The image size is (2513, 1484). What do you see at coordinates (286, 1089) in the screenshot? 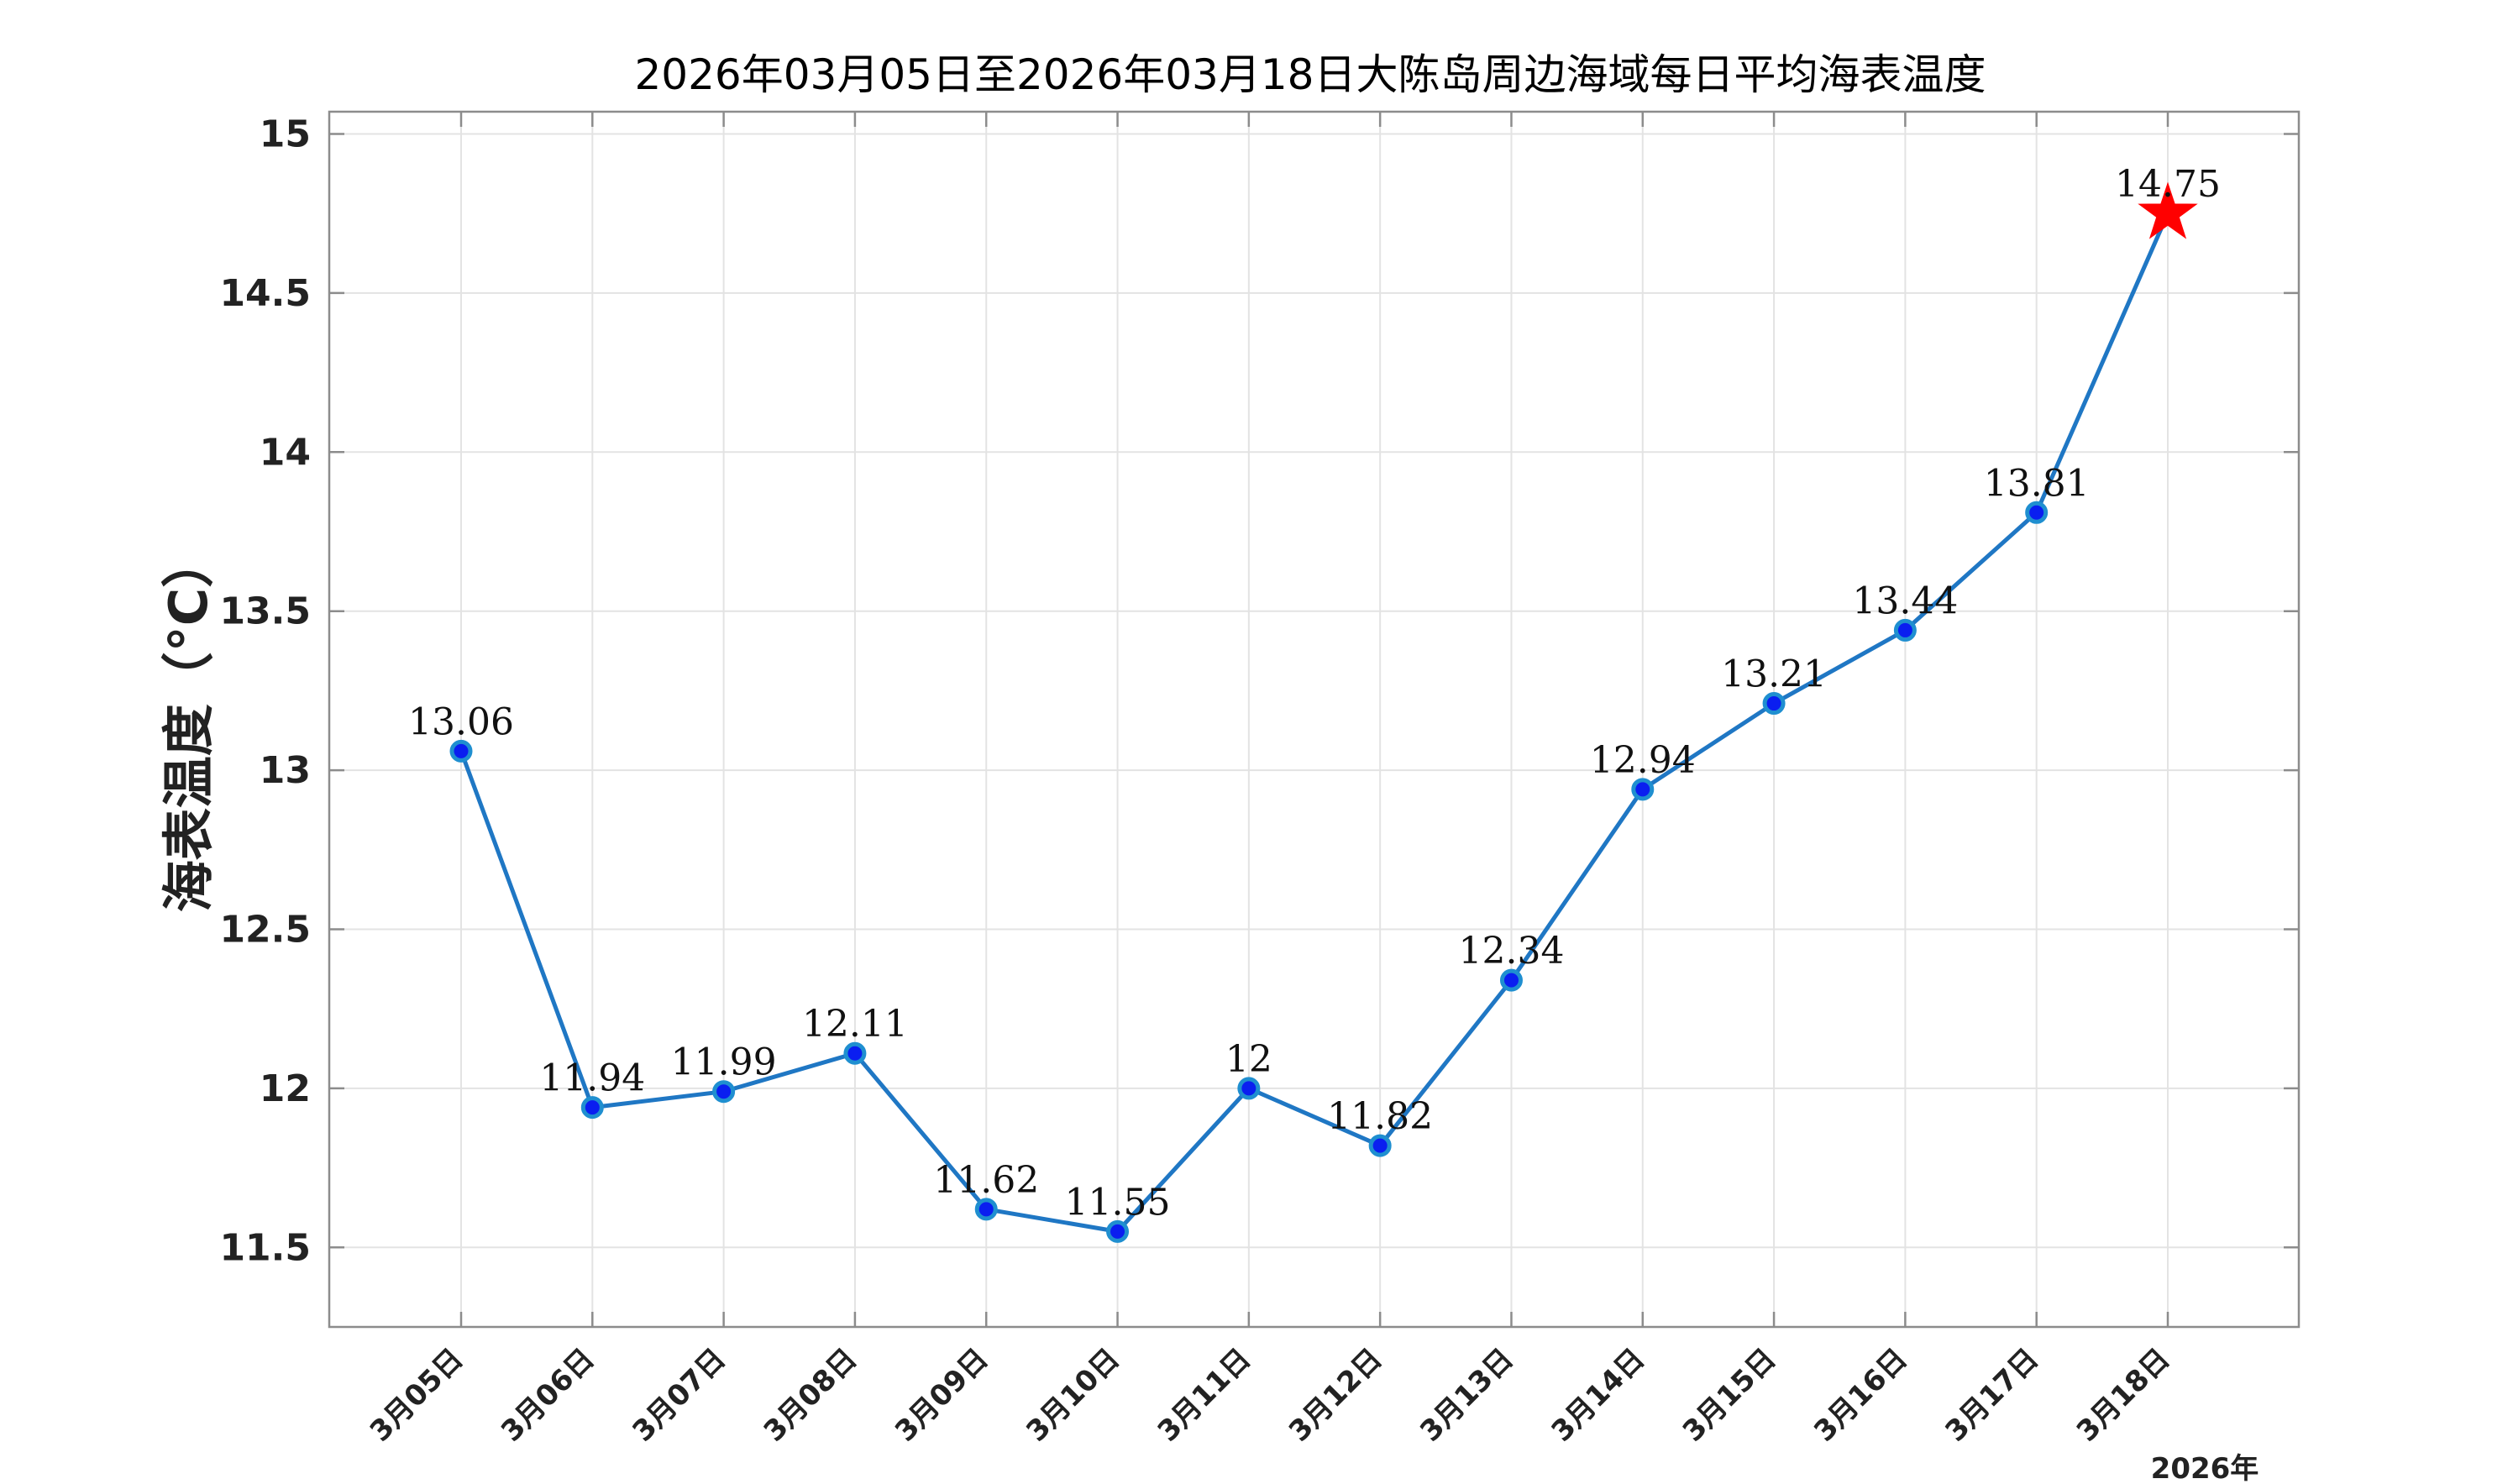
I see `y-tick-label: 12` at bounding box center [286, 1089].